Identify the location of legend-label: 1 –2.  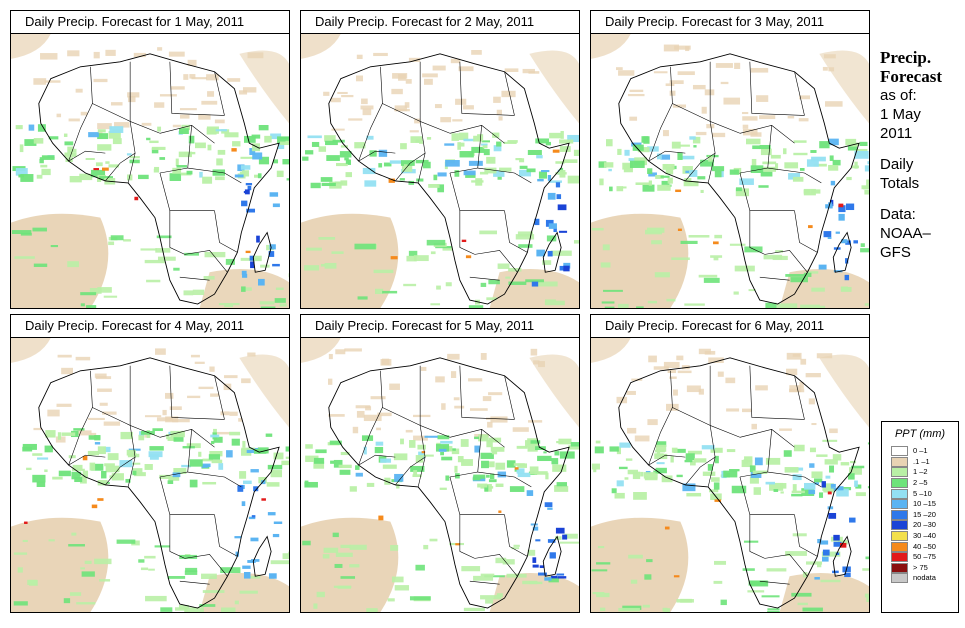
(920, 472).